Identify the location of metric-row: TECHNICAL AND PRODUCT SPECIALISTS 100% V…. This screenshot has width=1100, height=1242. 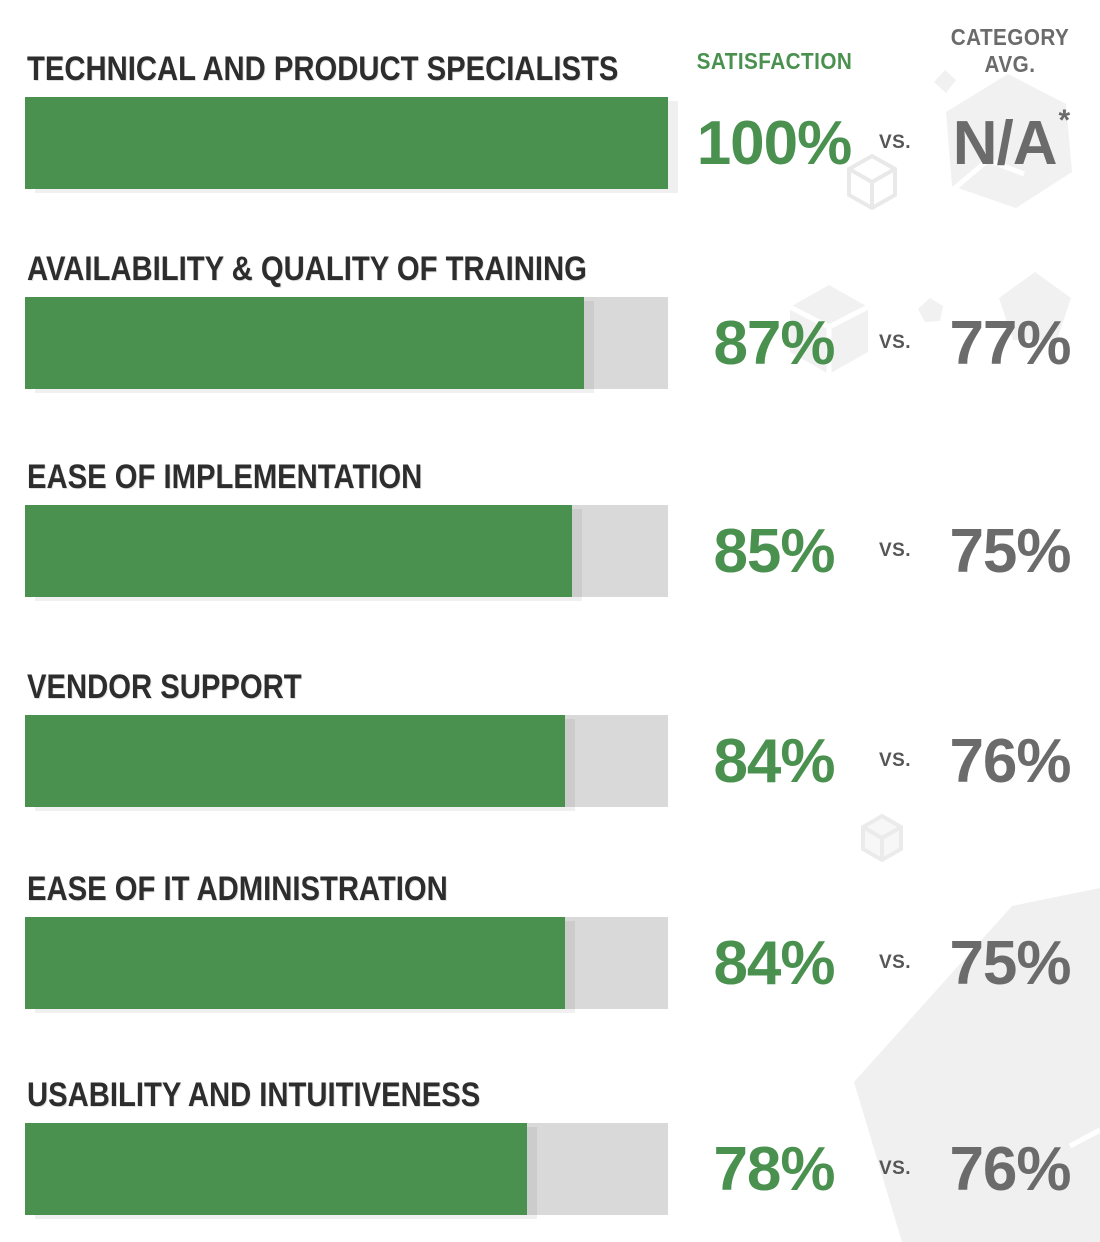
(550, 124).